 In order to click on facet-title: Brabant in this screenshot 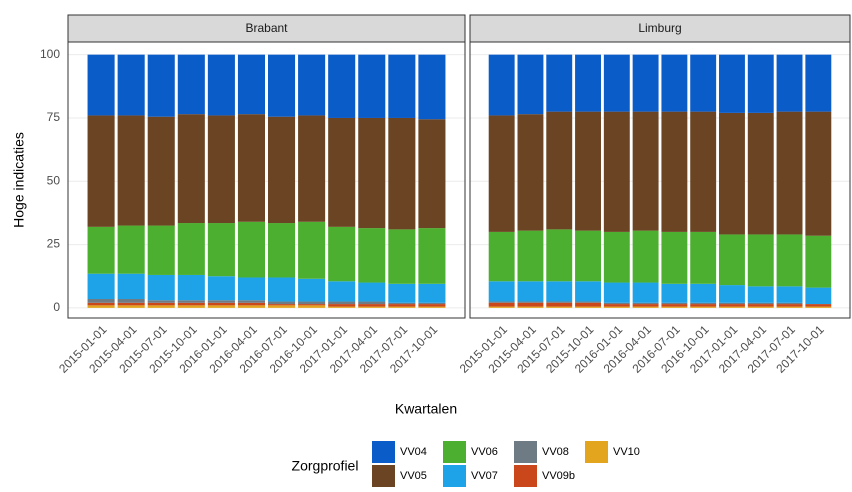, I will do `click(266, 28)`.